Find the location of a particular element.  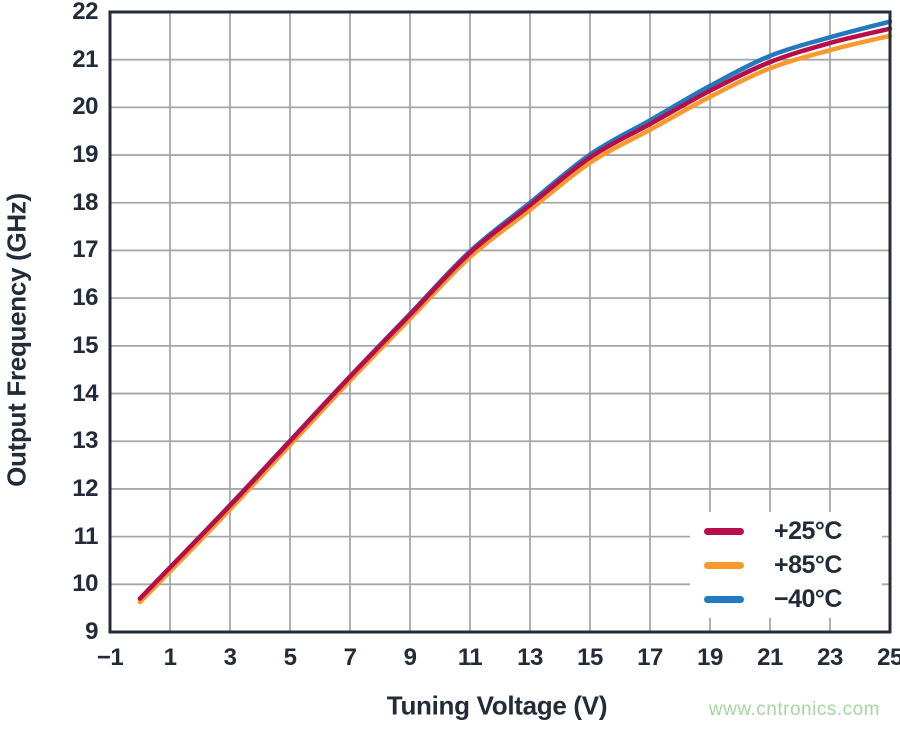

x-tick-label: 19 is located at coordinates (710, 657).